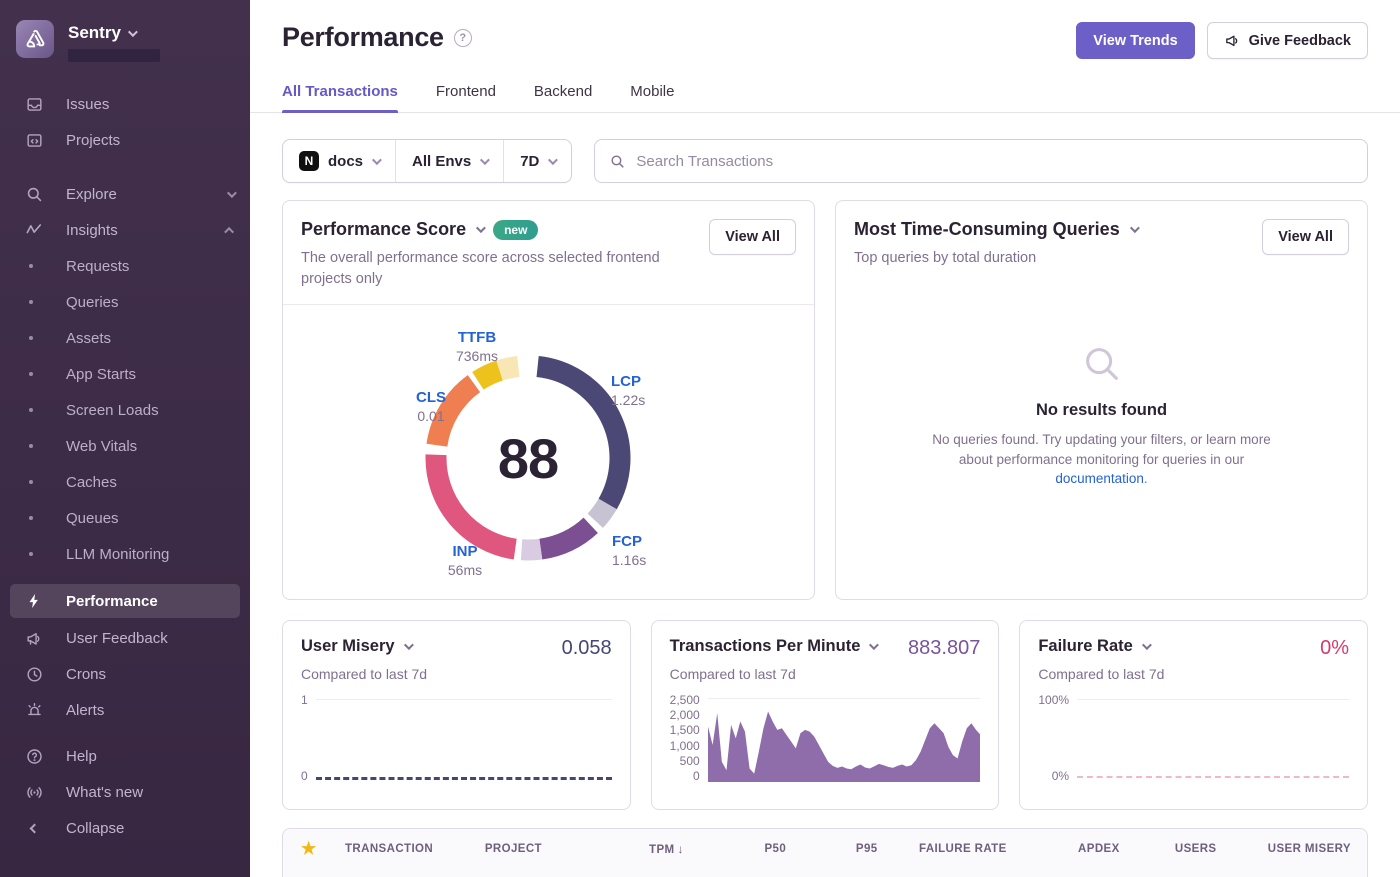 This screenshot has height=877, width=1400. Describe the element at coordinates (339, 161) in the screenshot. I see `project-filter: N docs` at that location.